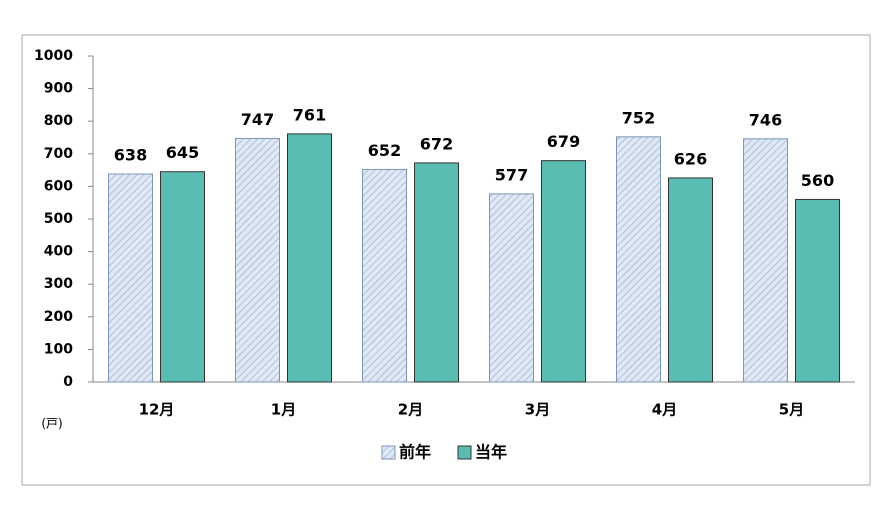 This screenshot has width=892, height=528. I want to click on y-tick-label: 0, so click(68, 382).